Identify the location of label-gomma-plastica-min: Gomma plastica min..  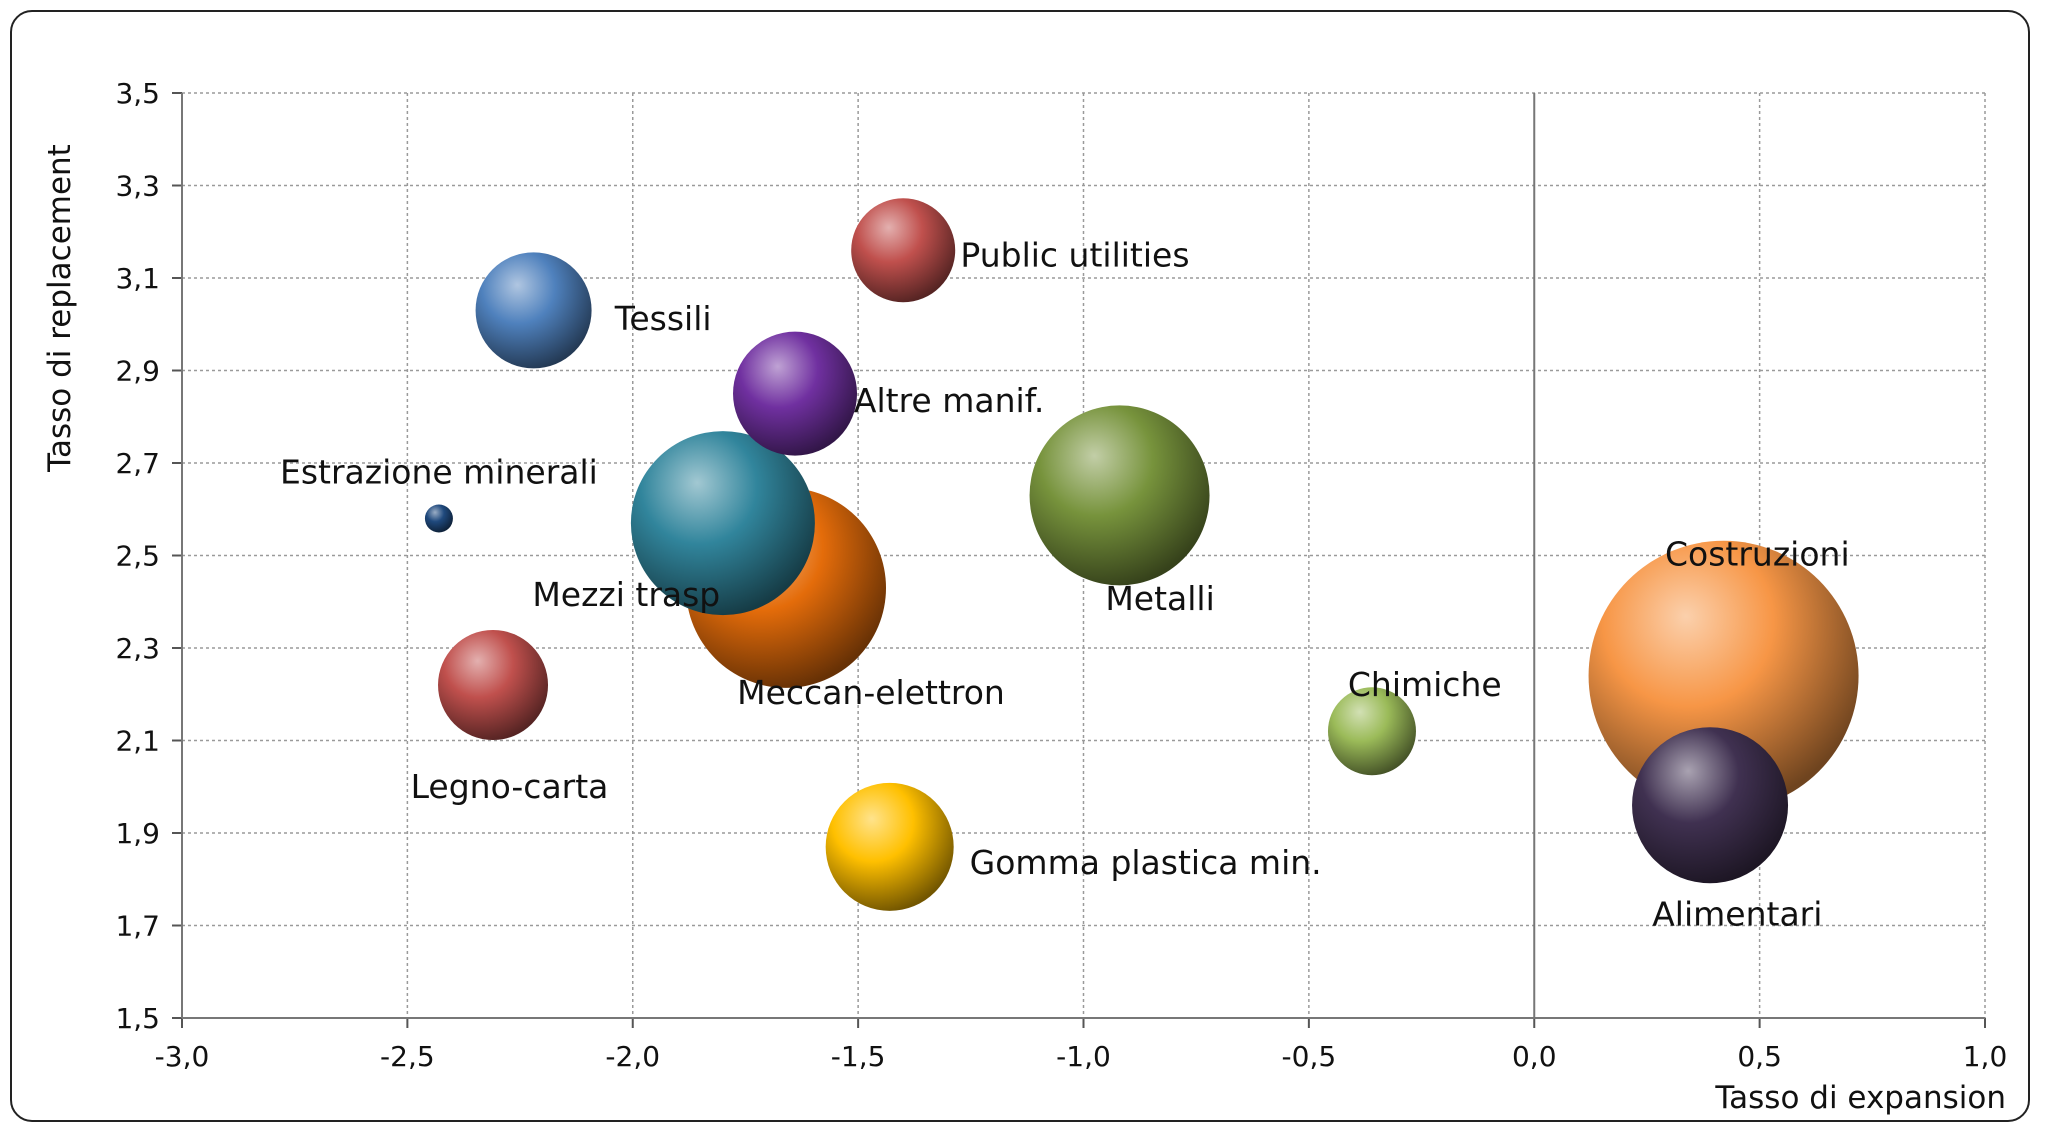
(1146, 862).